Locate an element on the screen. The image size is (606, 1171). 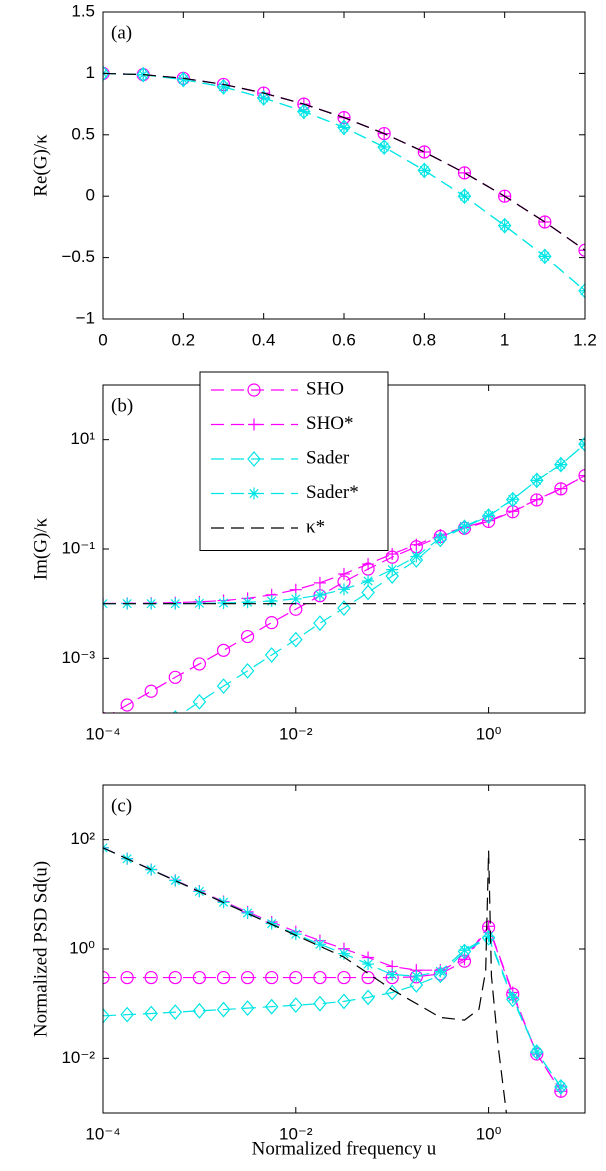
y-tick-label: 10⁻² is located at coordinates (78, 1057).